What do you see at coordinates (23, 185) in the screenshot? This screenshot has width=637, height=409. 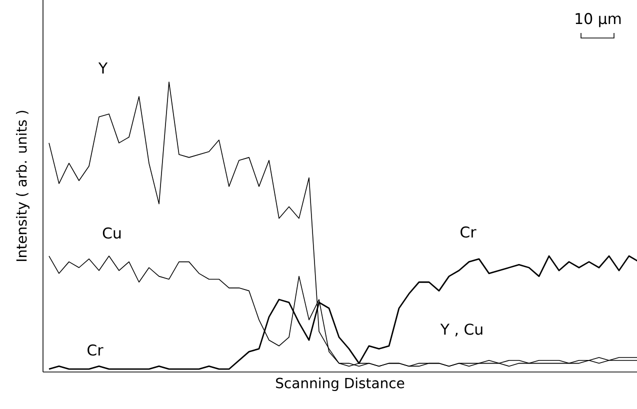 I see `y-axis-title: Intensity ( arb. units )` at bounding box center [23, 185].